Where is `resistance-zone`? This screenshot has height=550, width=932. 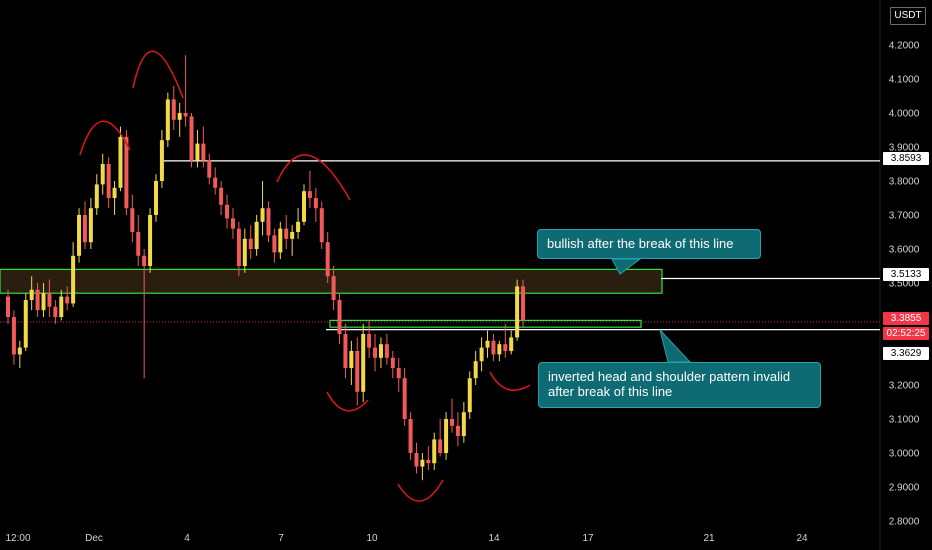 resistance-zone is located at coordinates (331, 281).